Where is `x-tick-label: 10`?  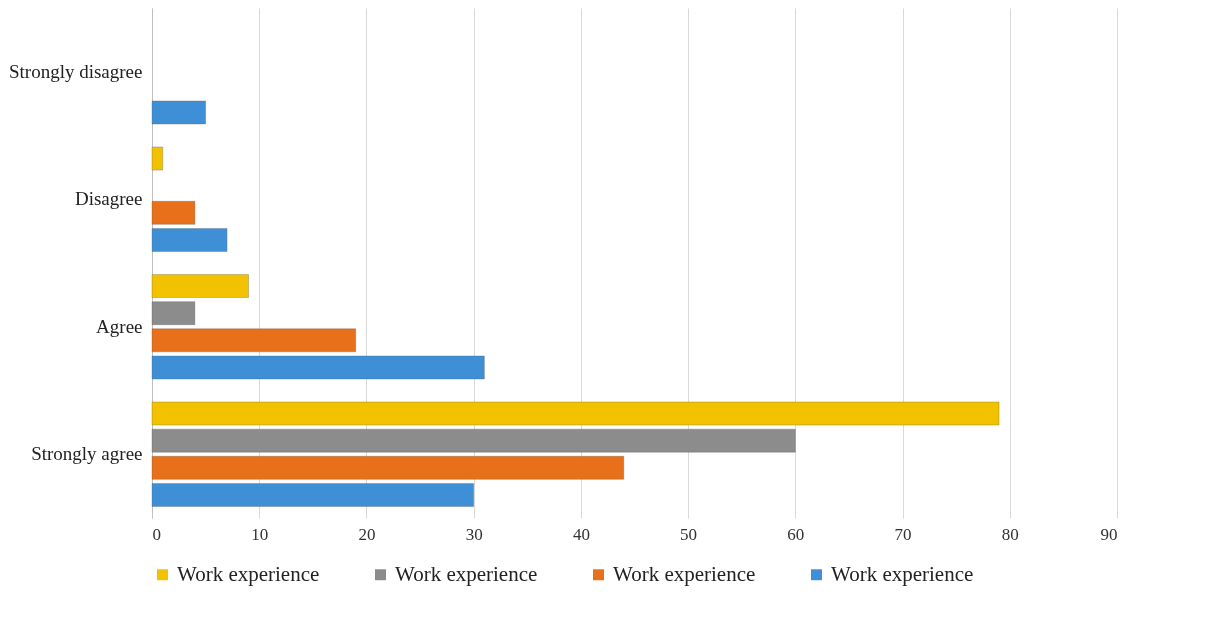
x-tick-label: 10 is located at coordinates (260, 534).